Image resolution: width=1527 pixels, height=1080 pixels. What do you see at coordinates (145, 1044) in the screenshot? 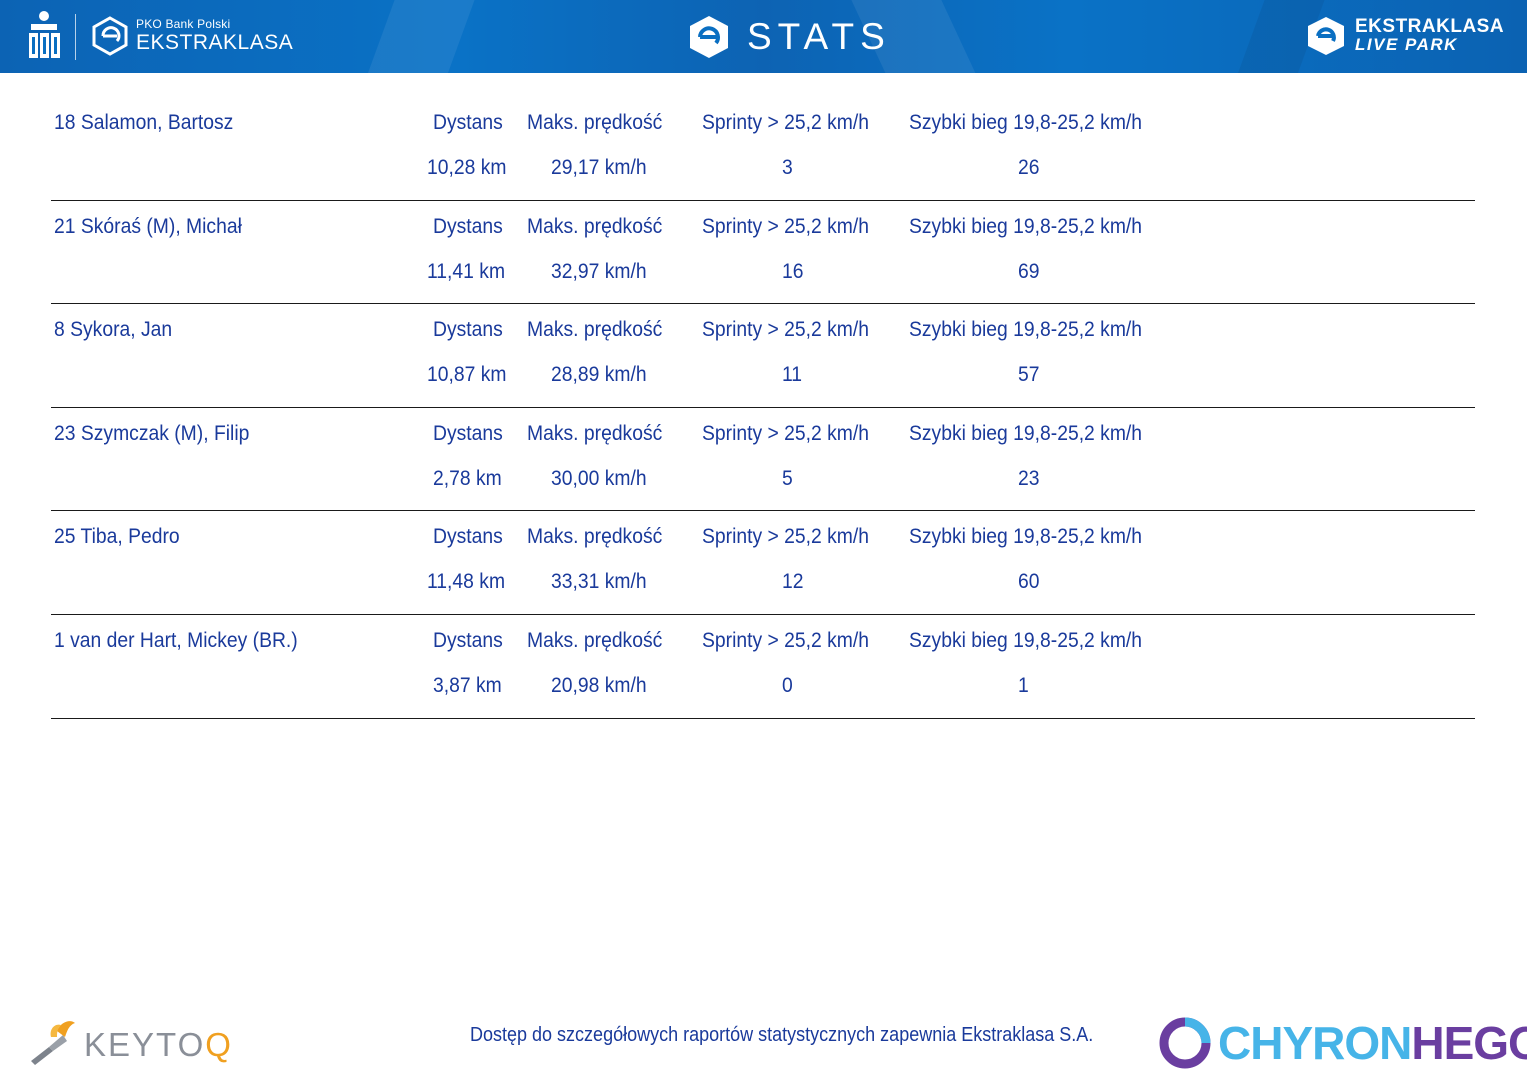
I see `keytoq-logo-main: KEYTO` at bounding box center [145, 1044].